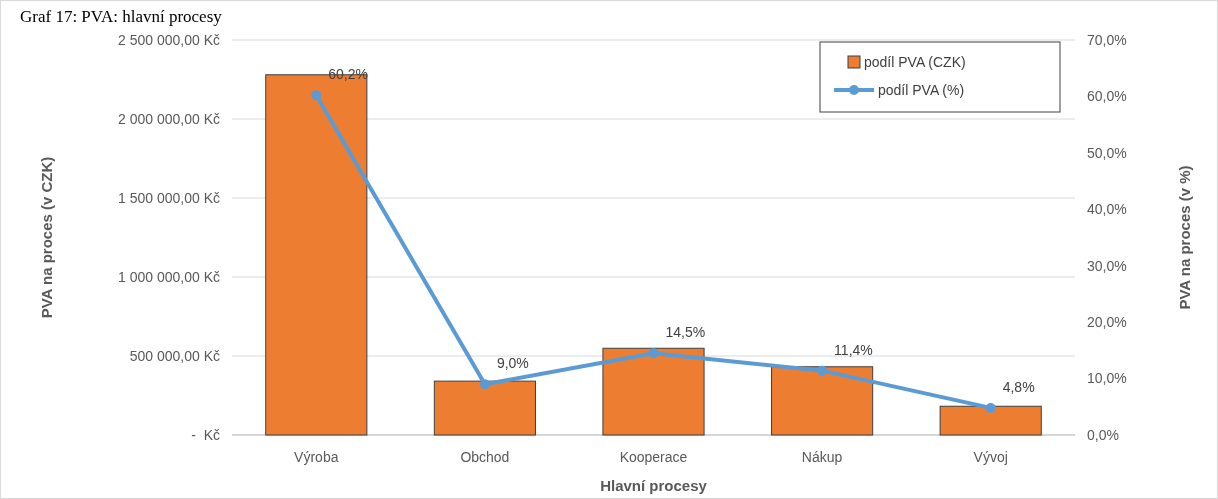 The image size is (1218, 499). Describe the element at coordinates (205, 434) in the screenshot. I see `y-tick-label: - Kč` at that location.